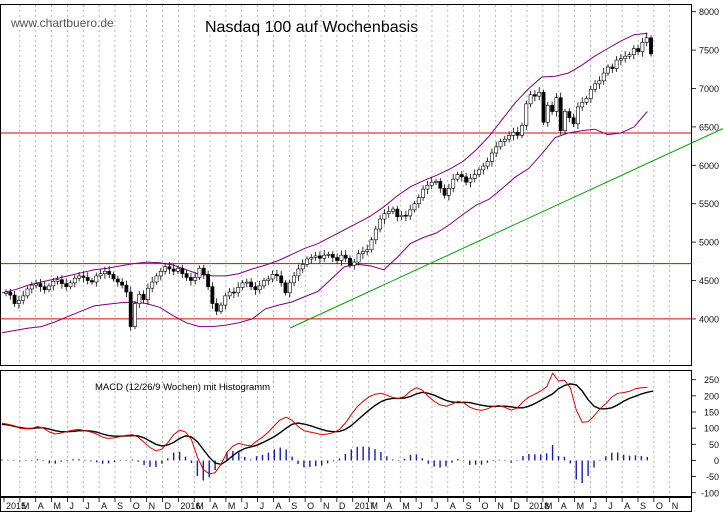 The height and width of the screenshot is (512, 723). I want to click on price-axis-label: 4500, so click(709, 281).